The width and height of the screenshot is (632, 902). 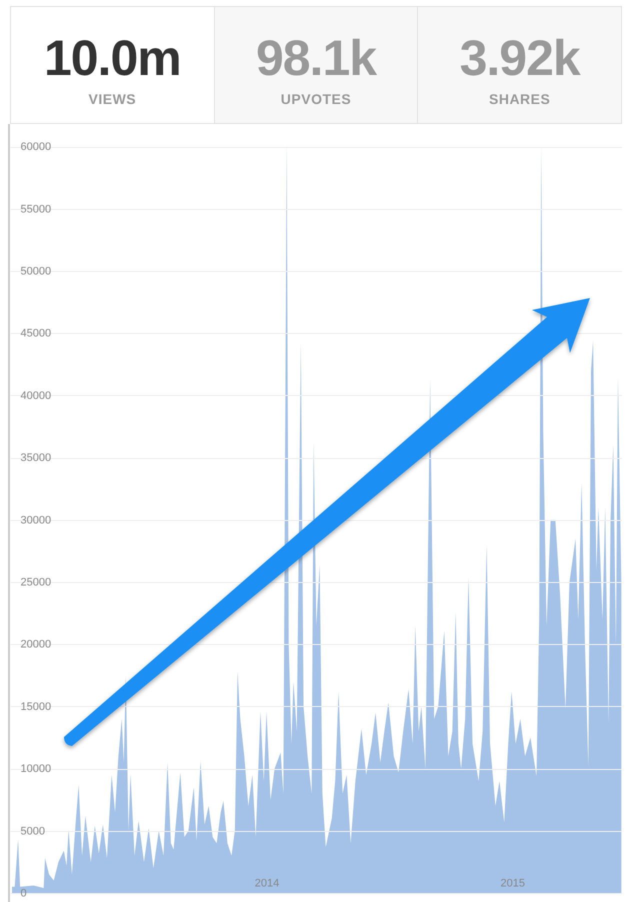 I want to click on text: VIEWS, so click(x=113, y=99).